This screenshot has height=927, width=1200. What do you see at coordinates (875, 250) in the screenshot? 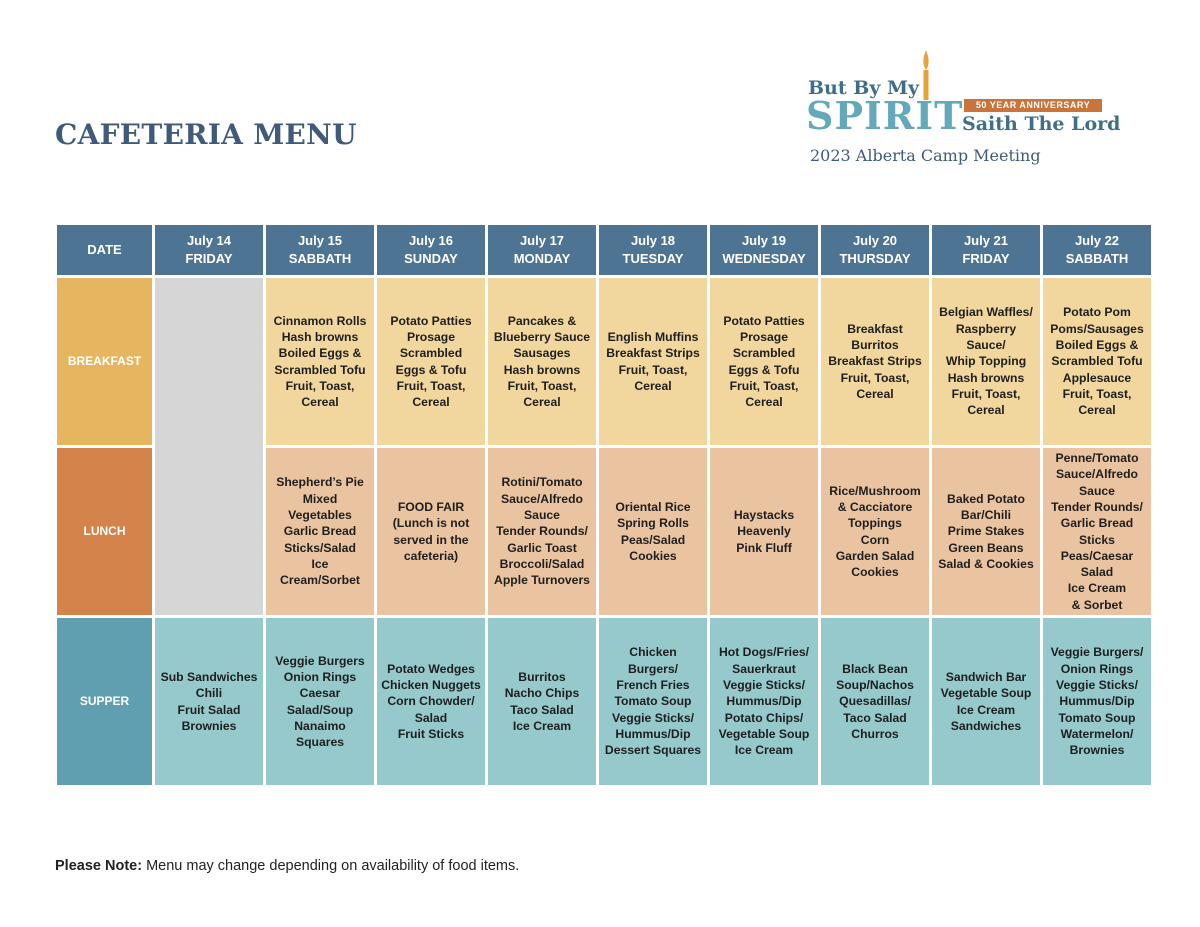
I see `header-day: July 20 THURSDAY` at bounding box center [875, 250].